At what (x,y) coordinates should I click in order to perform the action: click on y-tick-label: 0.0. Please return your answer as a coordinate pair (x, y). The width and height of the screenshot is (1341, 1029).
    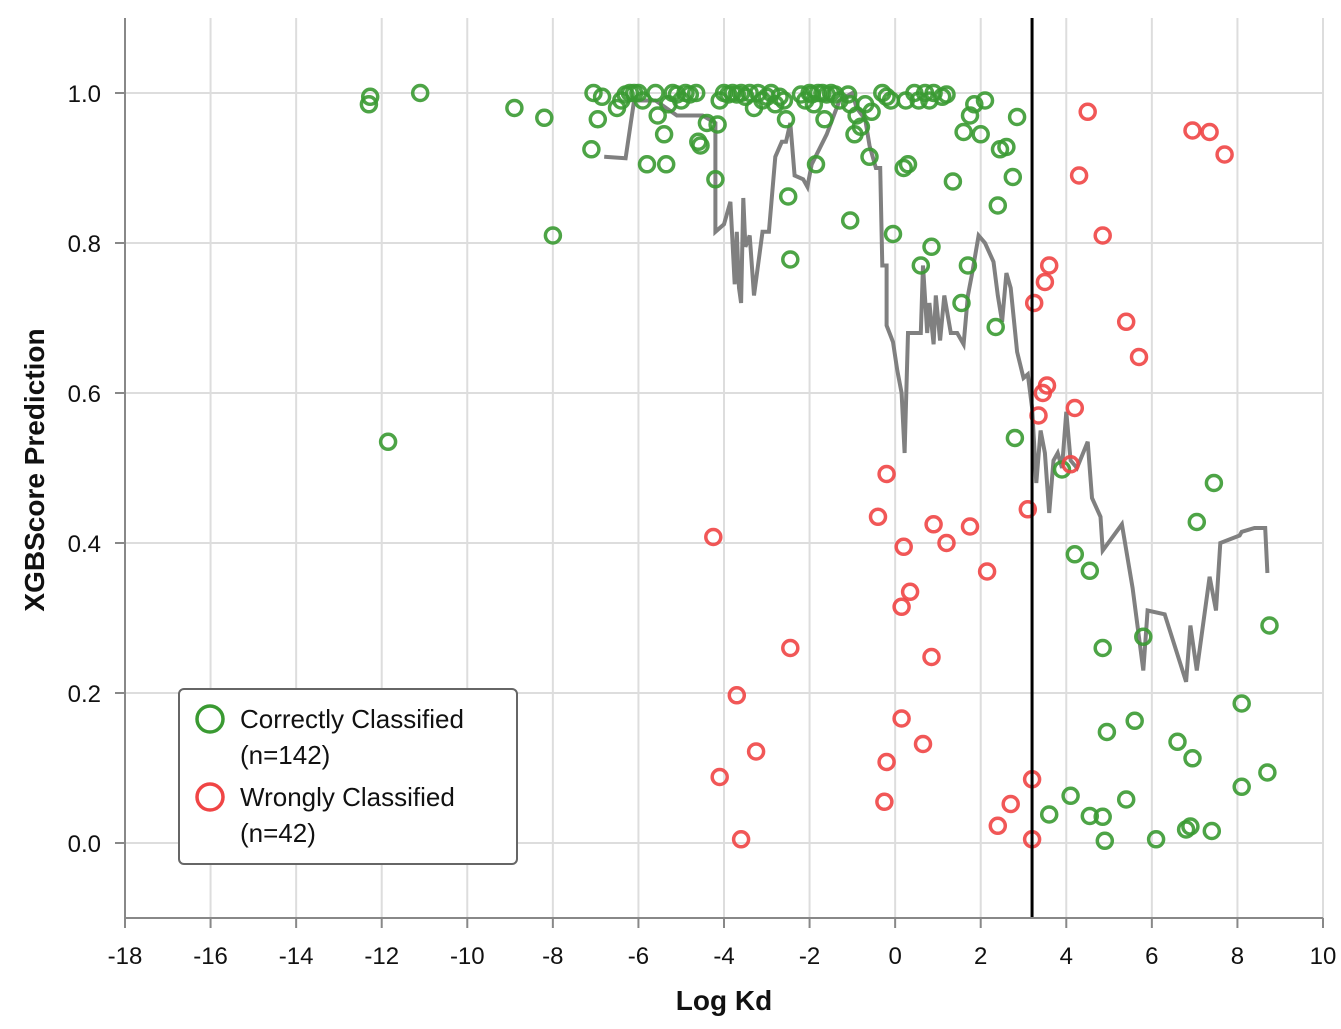
    Looking at the image, I should click on (84, 844).